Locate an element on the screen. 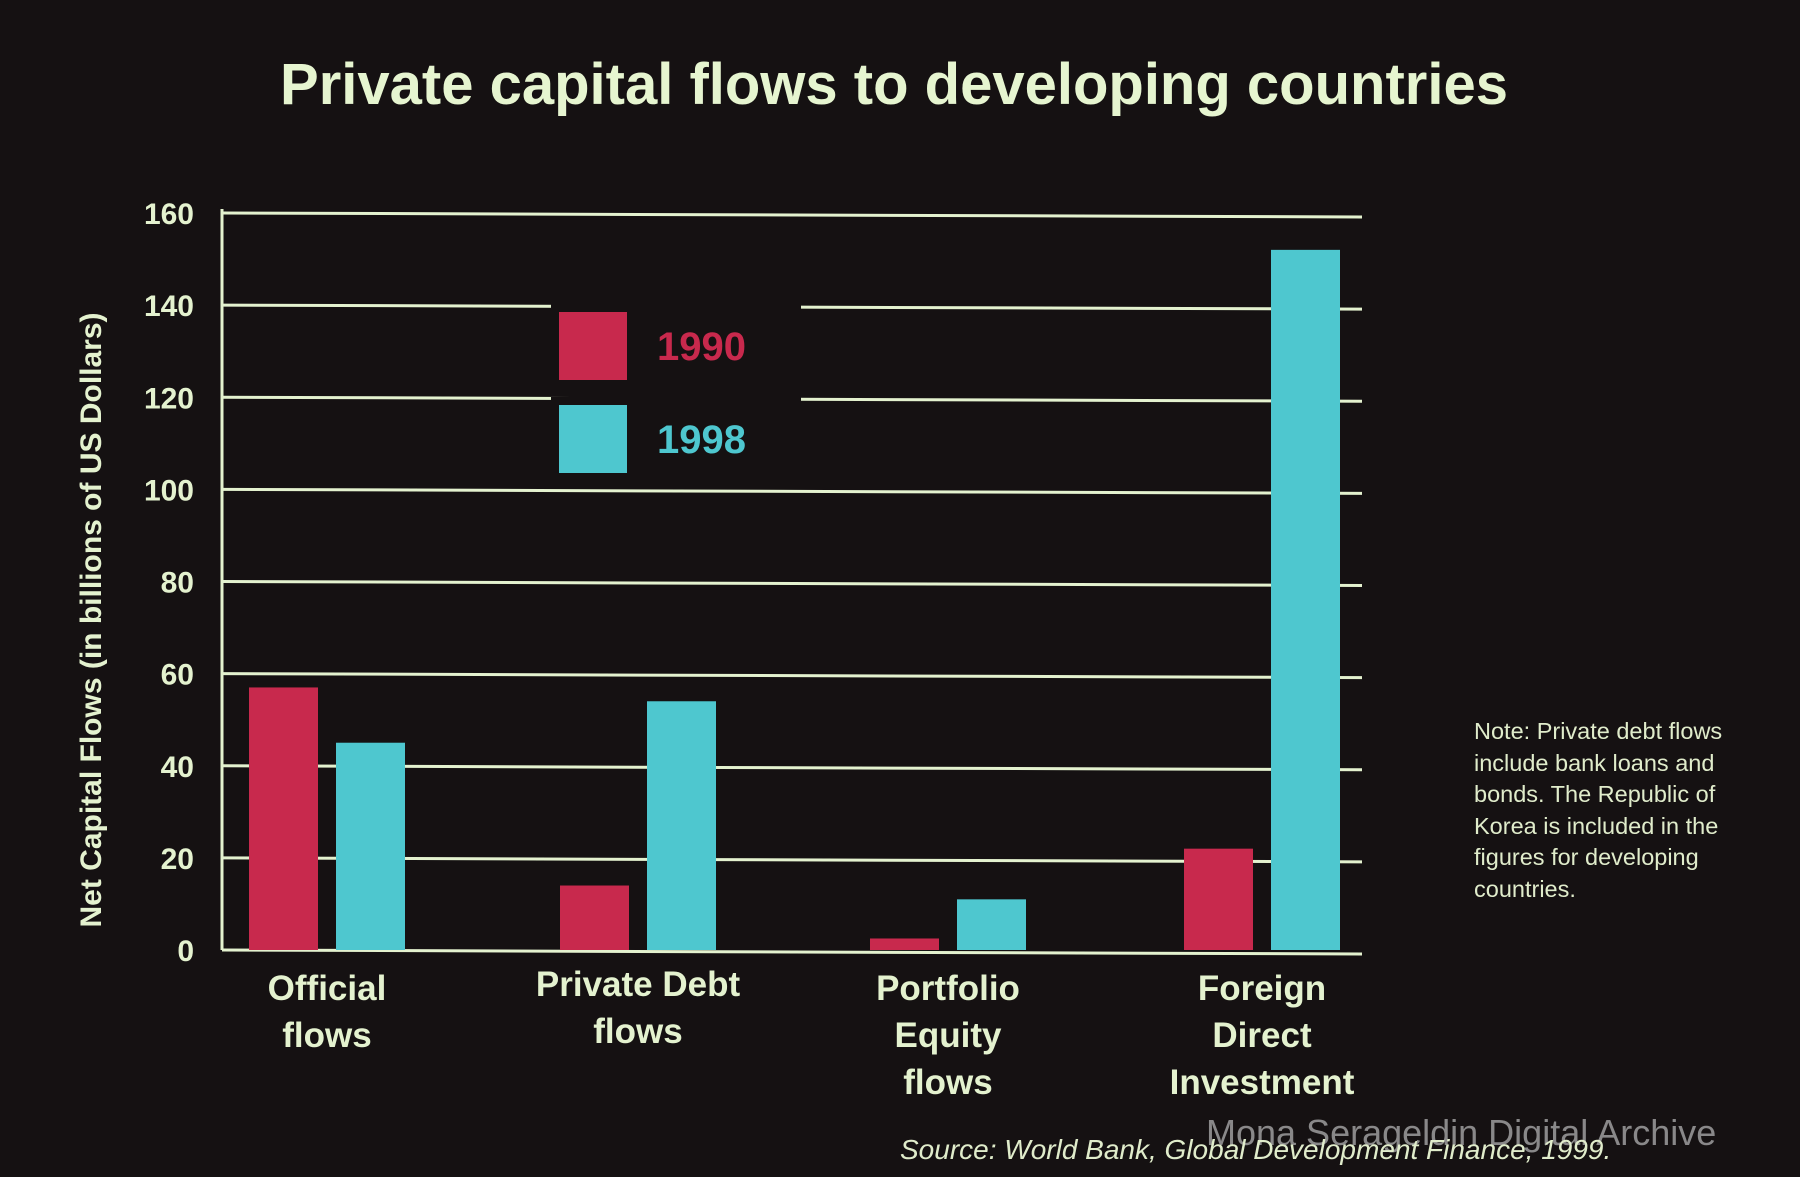  y-tick-label: 0 is located at coordinates (185, 951).